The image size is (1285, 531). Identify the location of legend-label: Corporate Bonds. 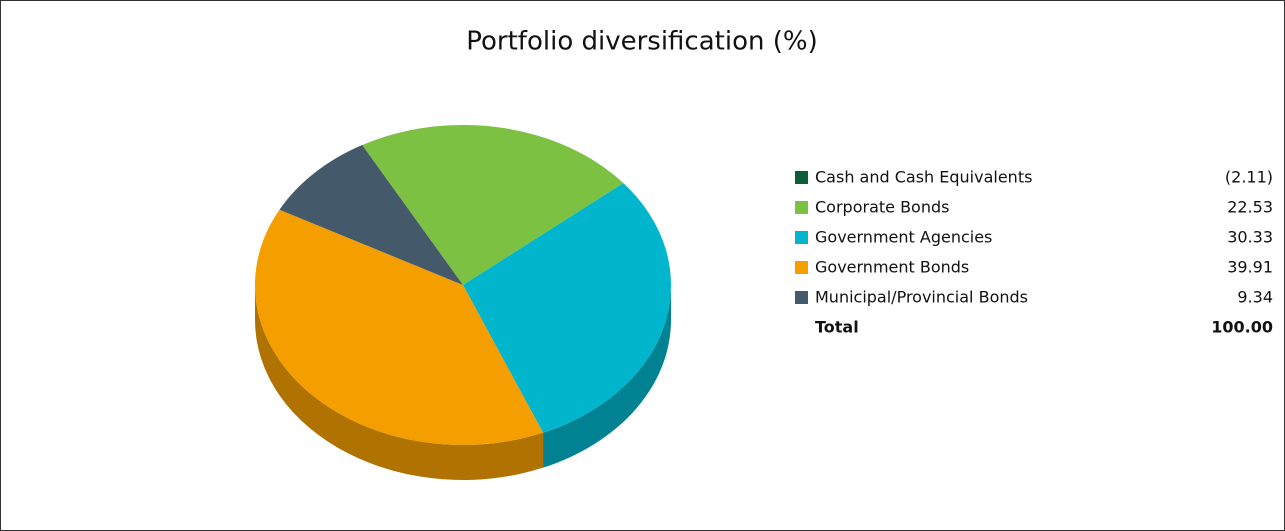
(882, 207).